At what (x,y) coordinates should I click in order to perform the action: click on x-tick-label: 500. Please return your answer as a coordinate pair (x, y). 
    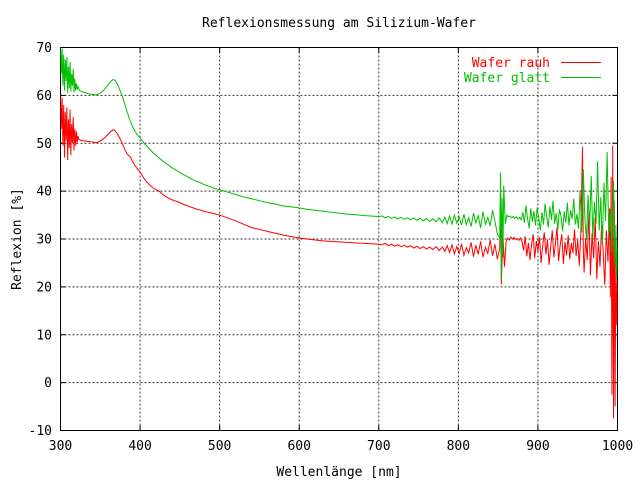
    Looking at the image, I should click on (219, 446).